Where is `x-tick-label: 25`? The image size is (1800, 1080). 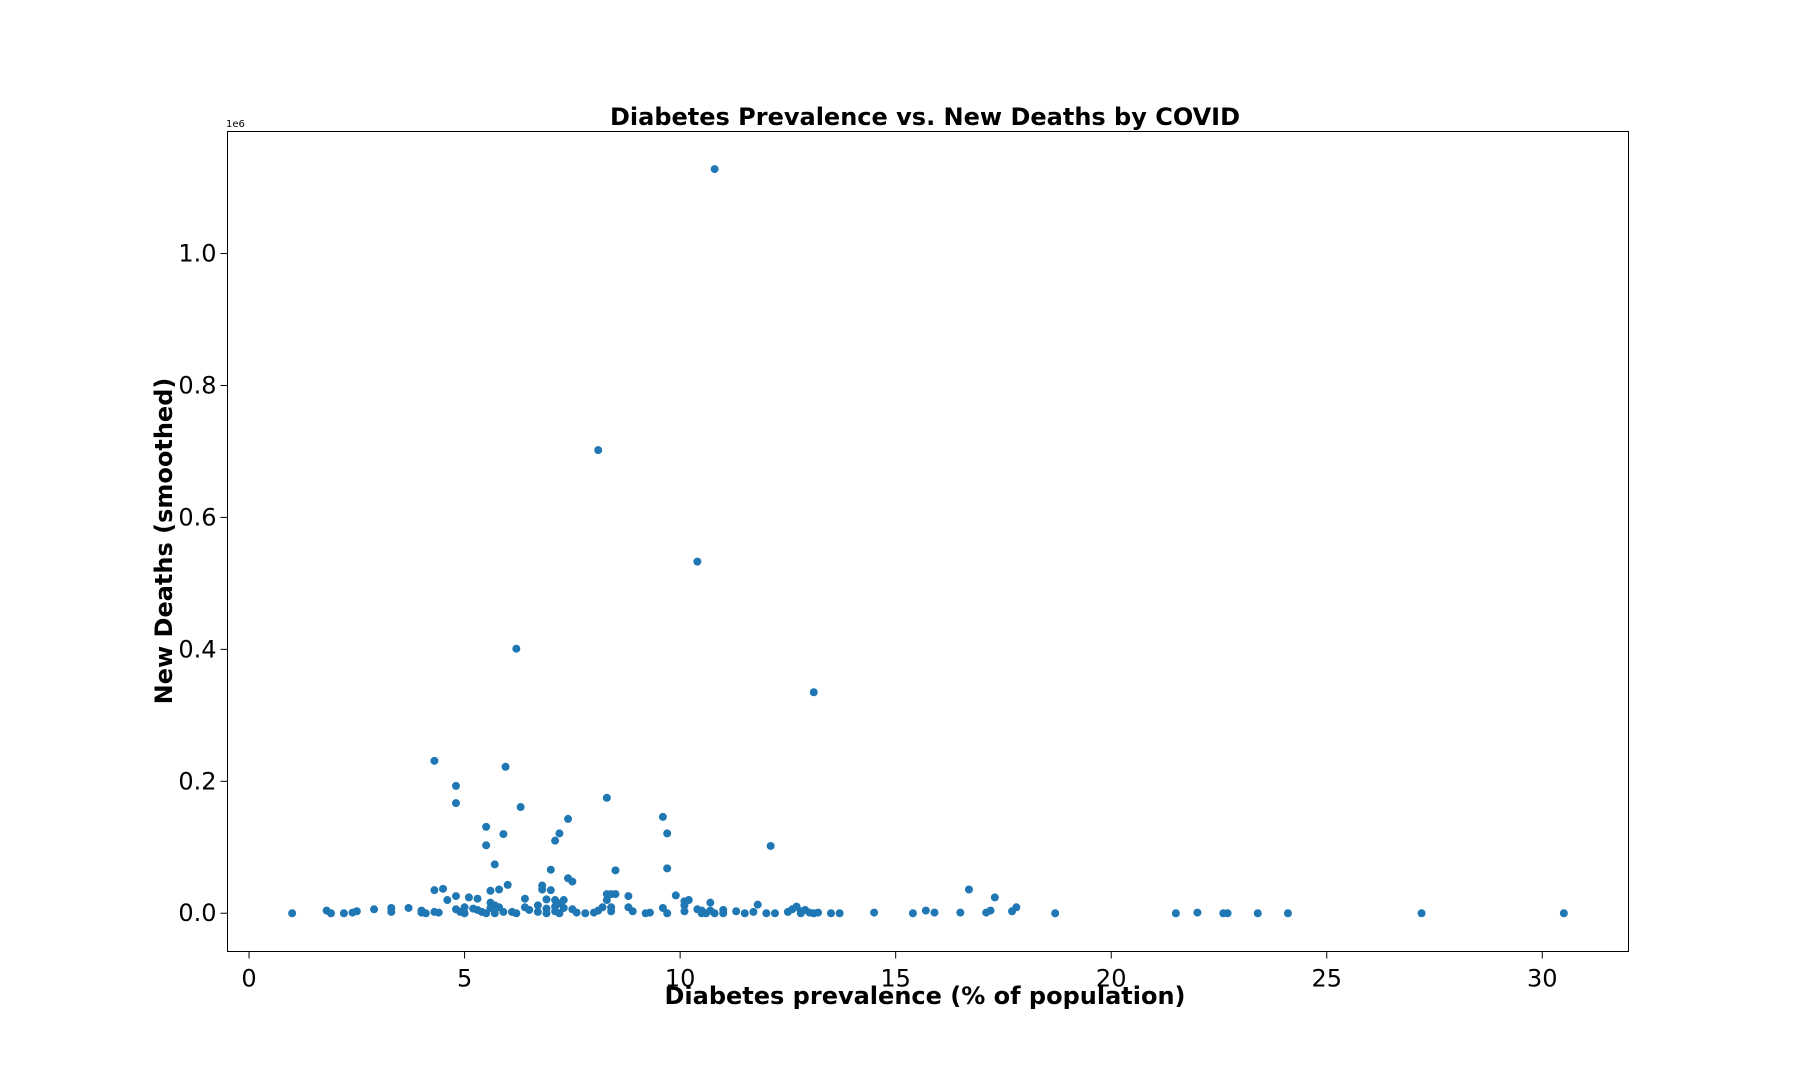
x-tick-label: 25 is located at coordinates (1326, 979).